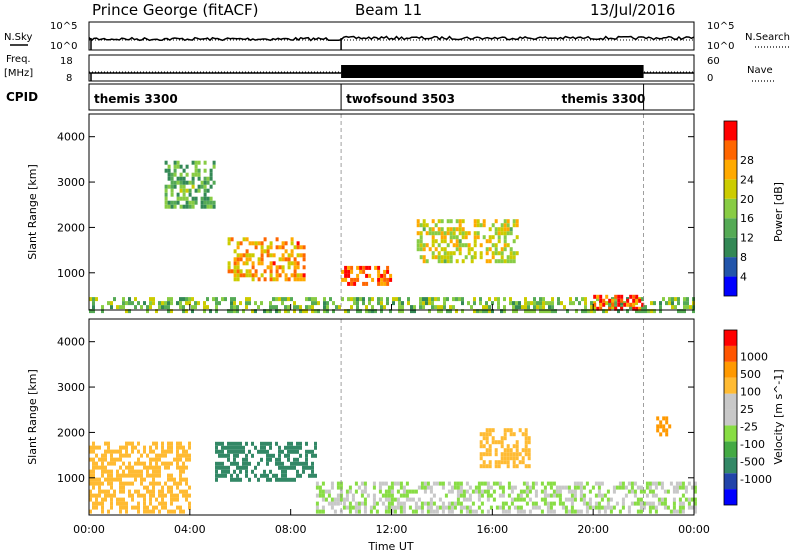  What do you see at coordinates (747, 160) in the screenshot?
I see `colorbar-tick-label: 28` at bounding box center [747, 160].